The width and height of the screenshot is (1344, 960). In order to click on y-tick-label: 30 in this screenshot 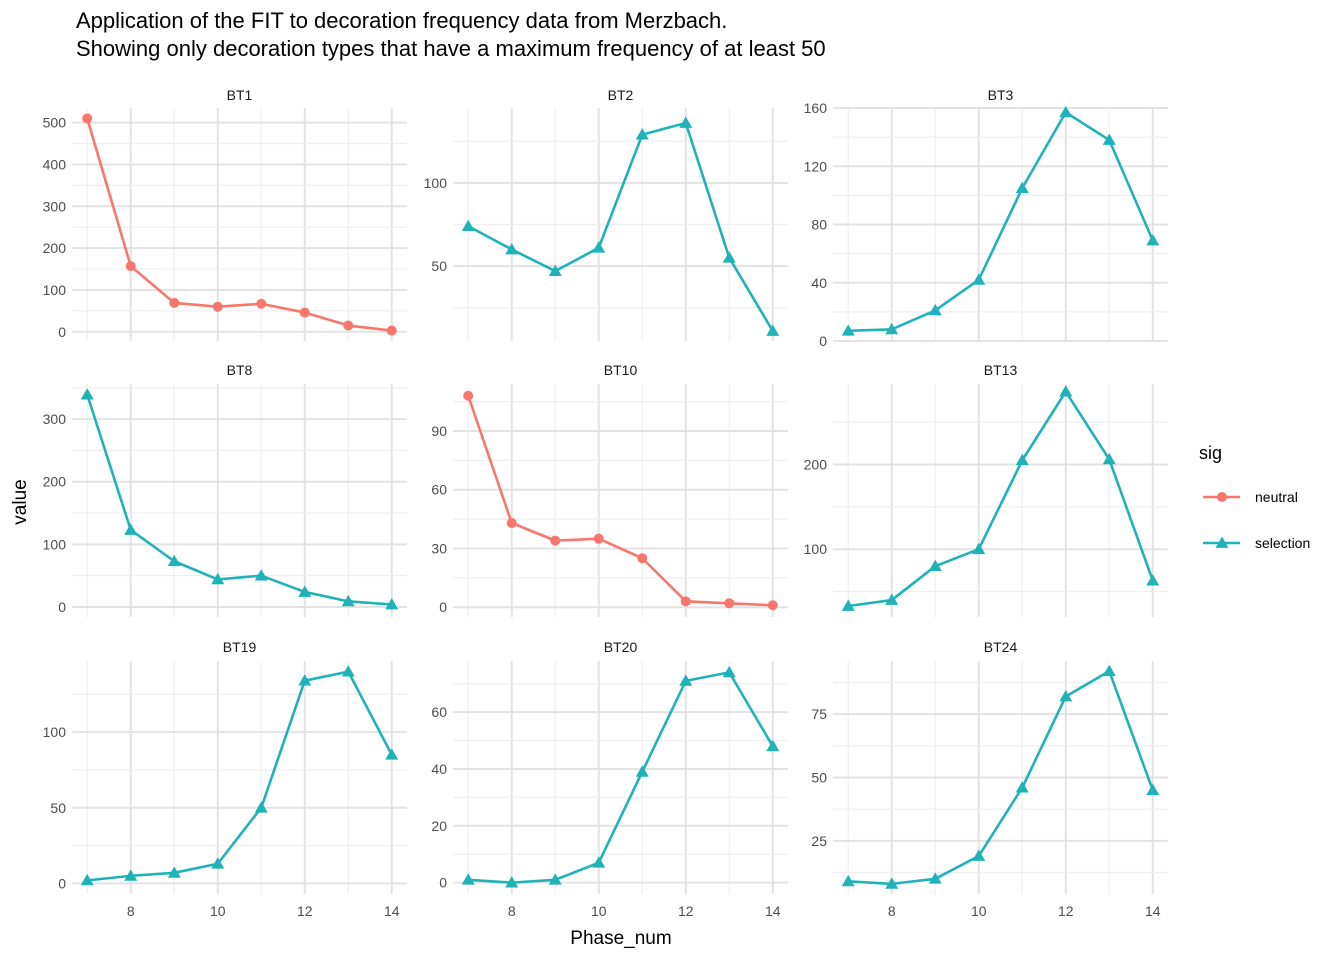, I will do `click(439, 548)`.